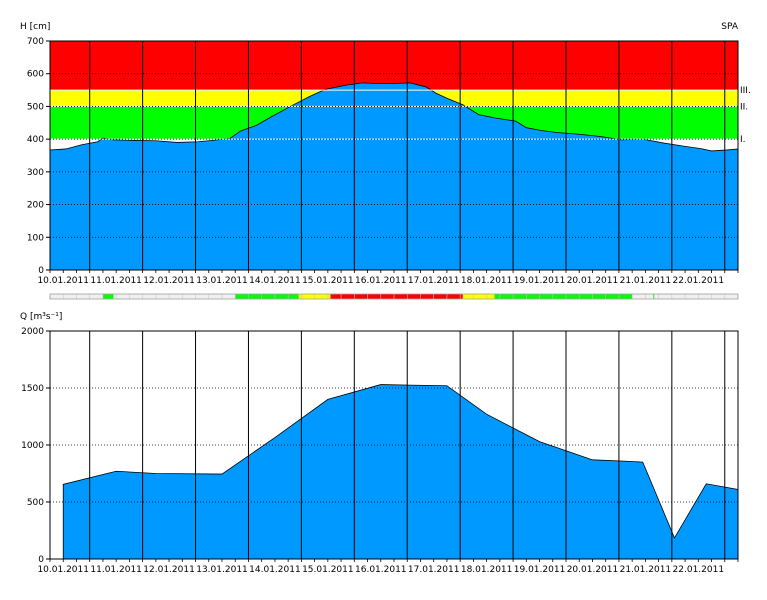  What do you see at coordinates (35, 27) in the screenshot?
I see `y-axis-label: H [cm]` at bounding box center [35, 27].